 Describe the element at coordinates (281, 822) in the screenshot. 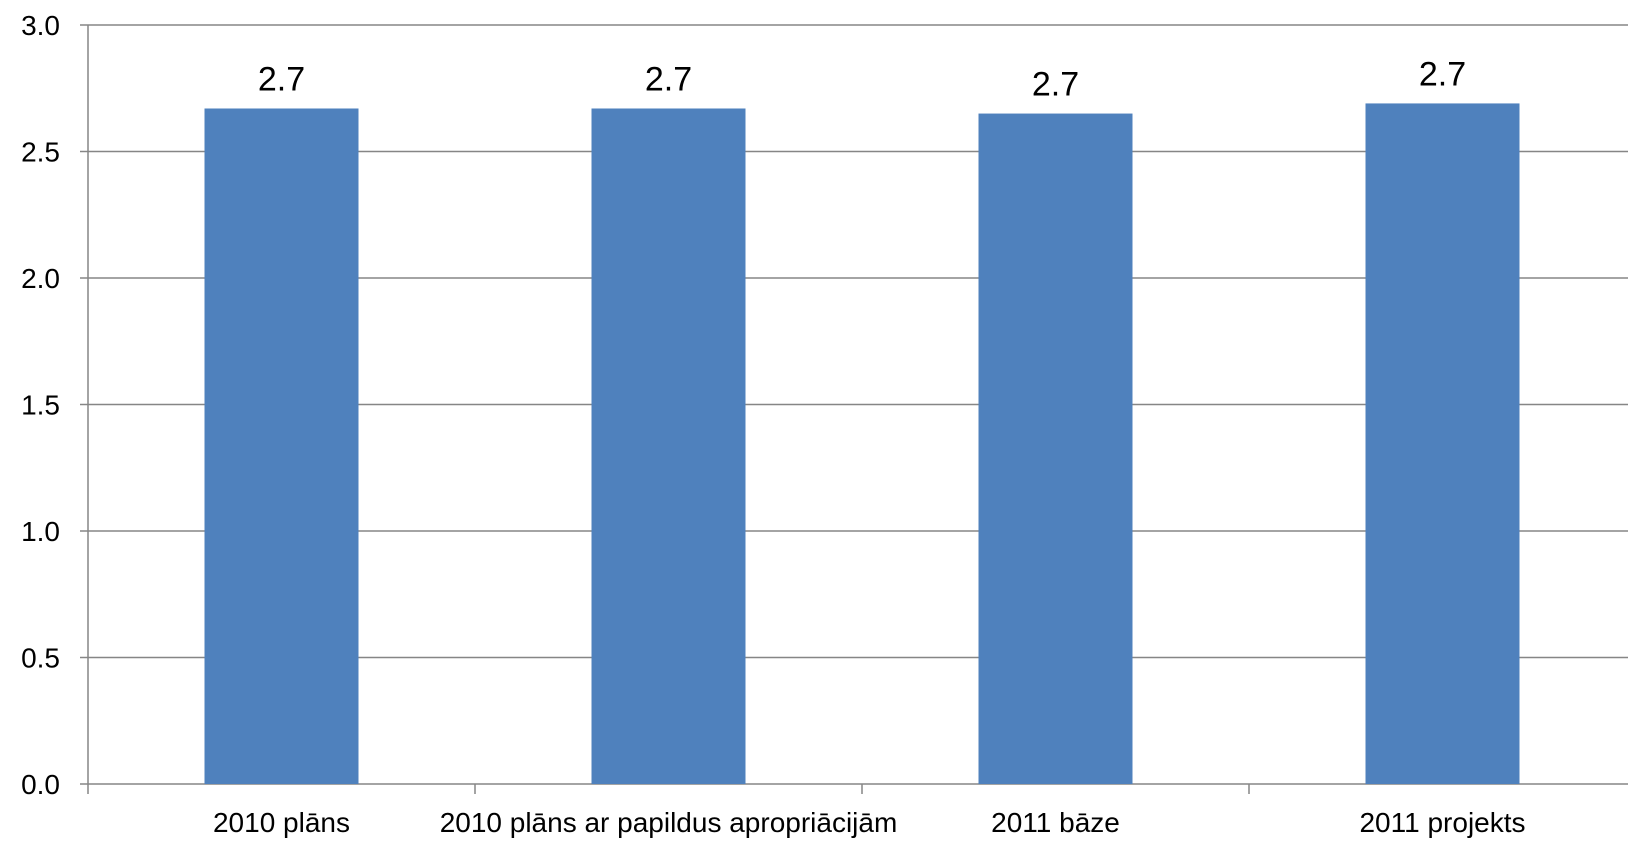

I see `x-tick-label: 2010 plāns` at that location.